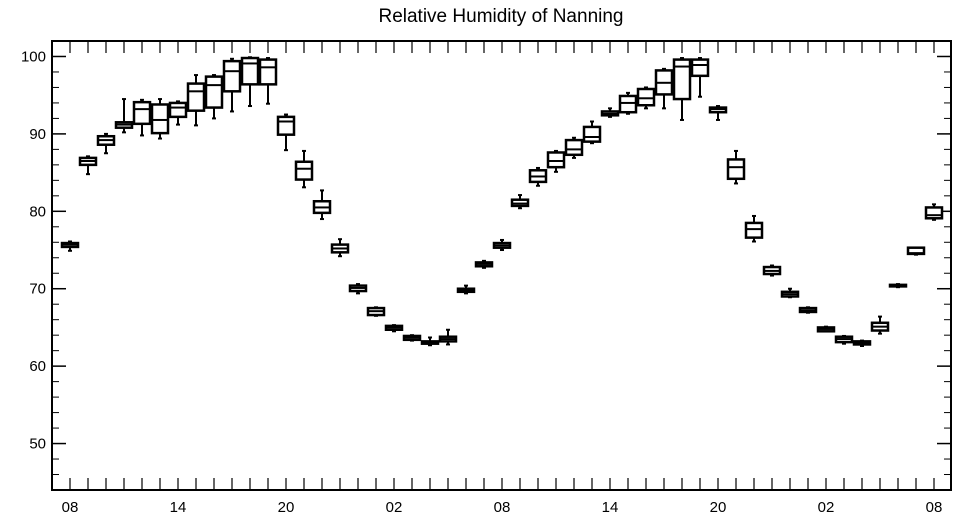  Describe the element at coordinates (500, 16) in the screenshot. I see `chart-title: Relative Humidity of Nanning` at that location.